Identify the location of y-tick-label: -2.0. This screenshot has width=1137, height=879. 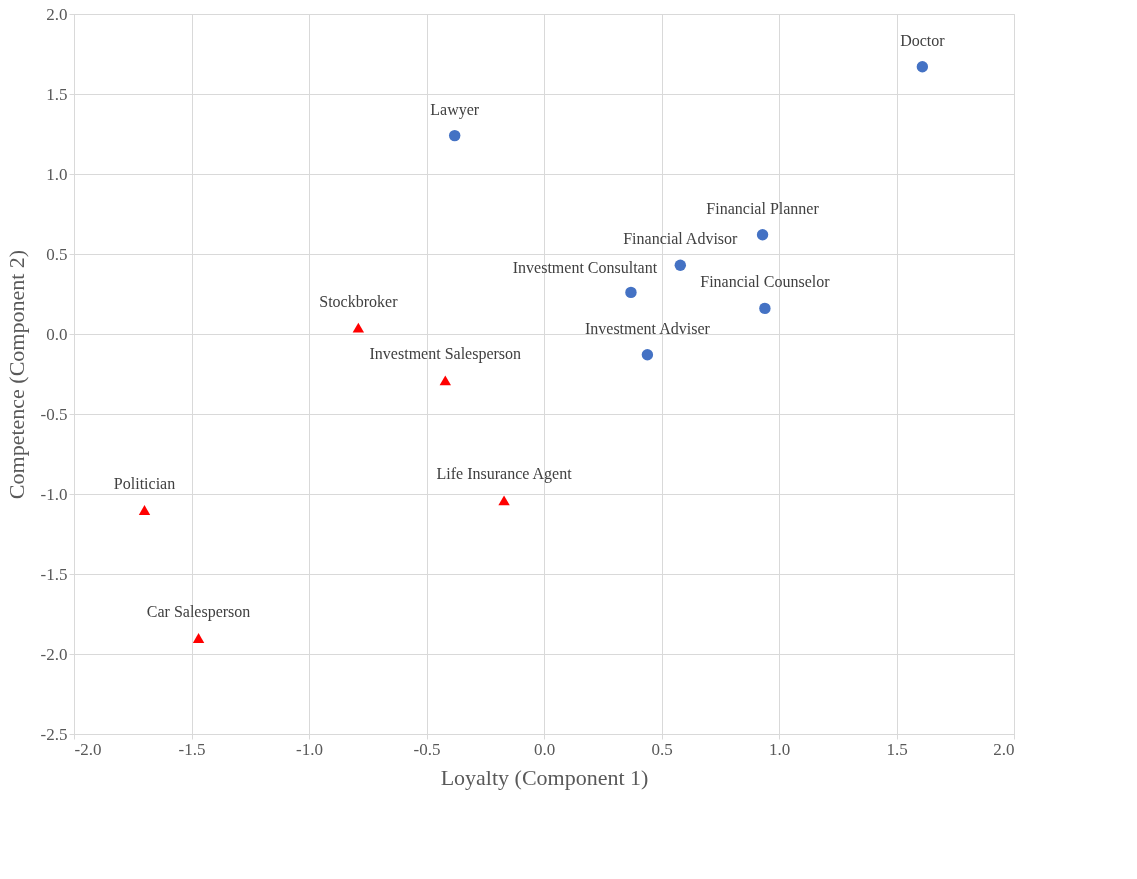
(54, 654).